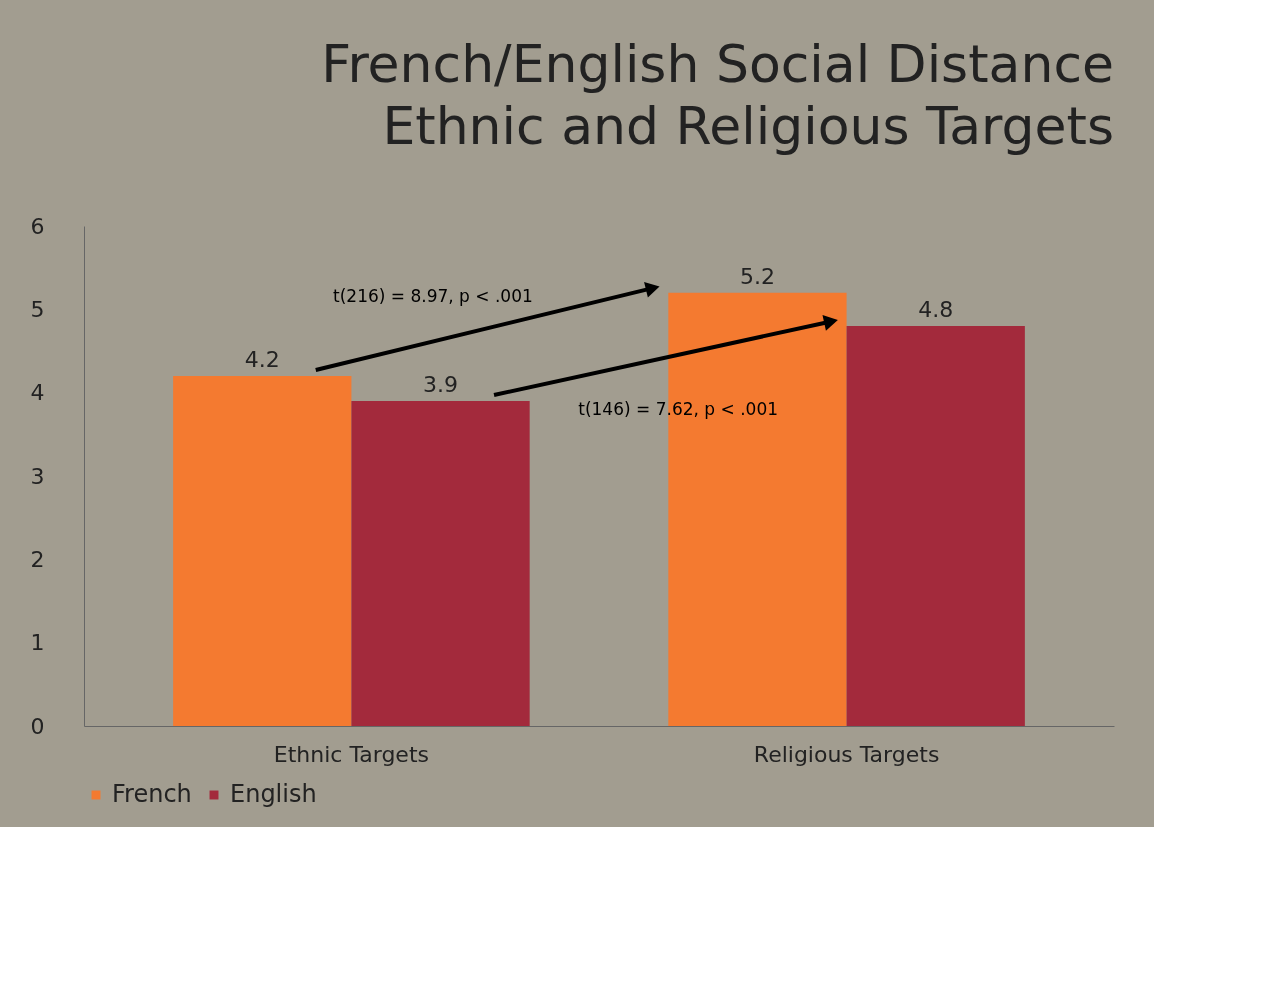 Image resolution: width=1267 pixels, height=989 pixels. What do you see at coordinates (37, 226) in the screenshot?
I see `y-tick-label: 6` at bounding box center [37, 226].